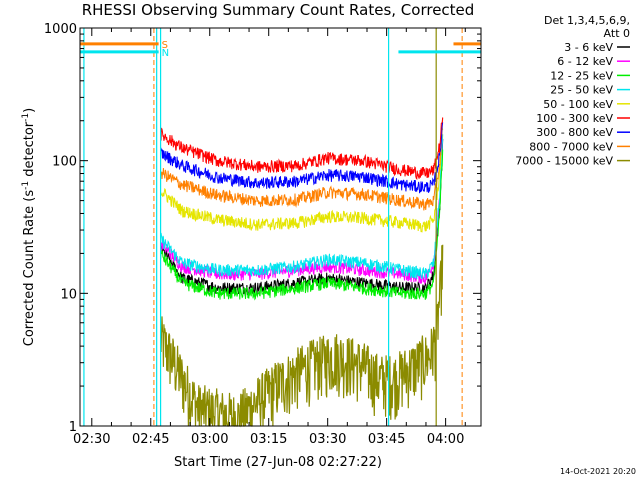 The height and width of the screenshot is (480, 640). I want to click on y-tick-label: 1, so click(73, 427).